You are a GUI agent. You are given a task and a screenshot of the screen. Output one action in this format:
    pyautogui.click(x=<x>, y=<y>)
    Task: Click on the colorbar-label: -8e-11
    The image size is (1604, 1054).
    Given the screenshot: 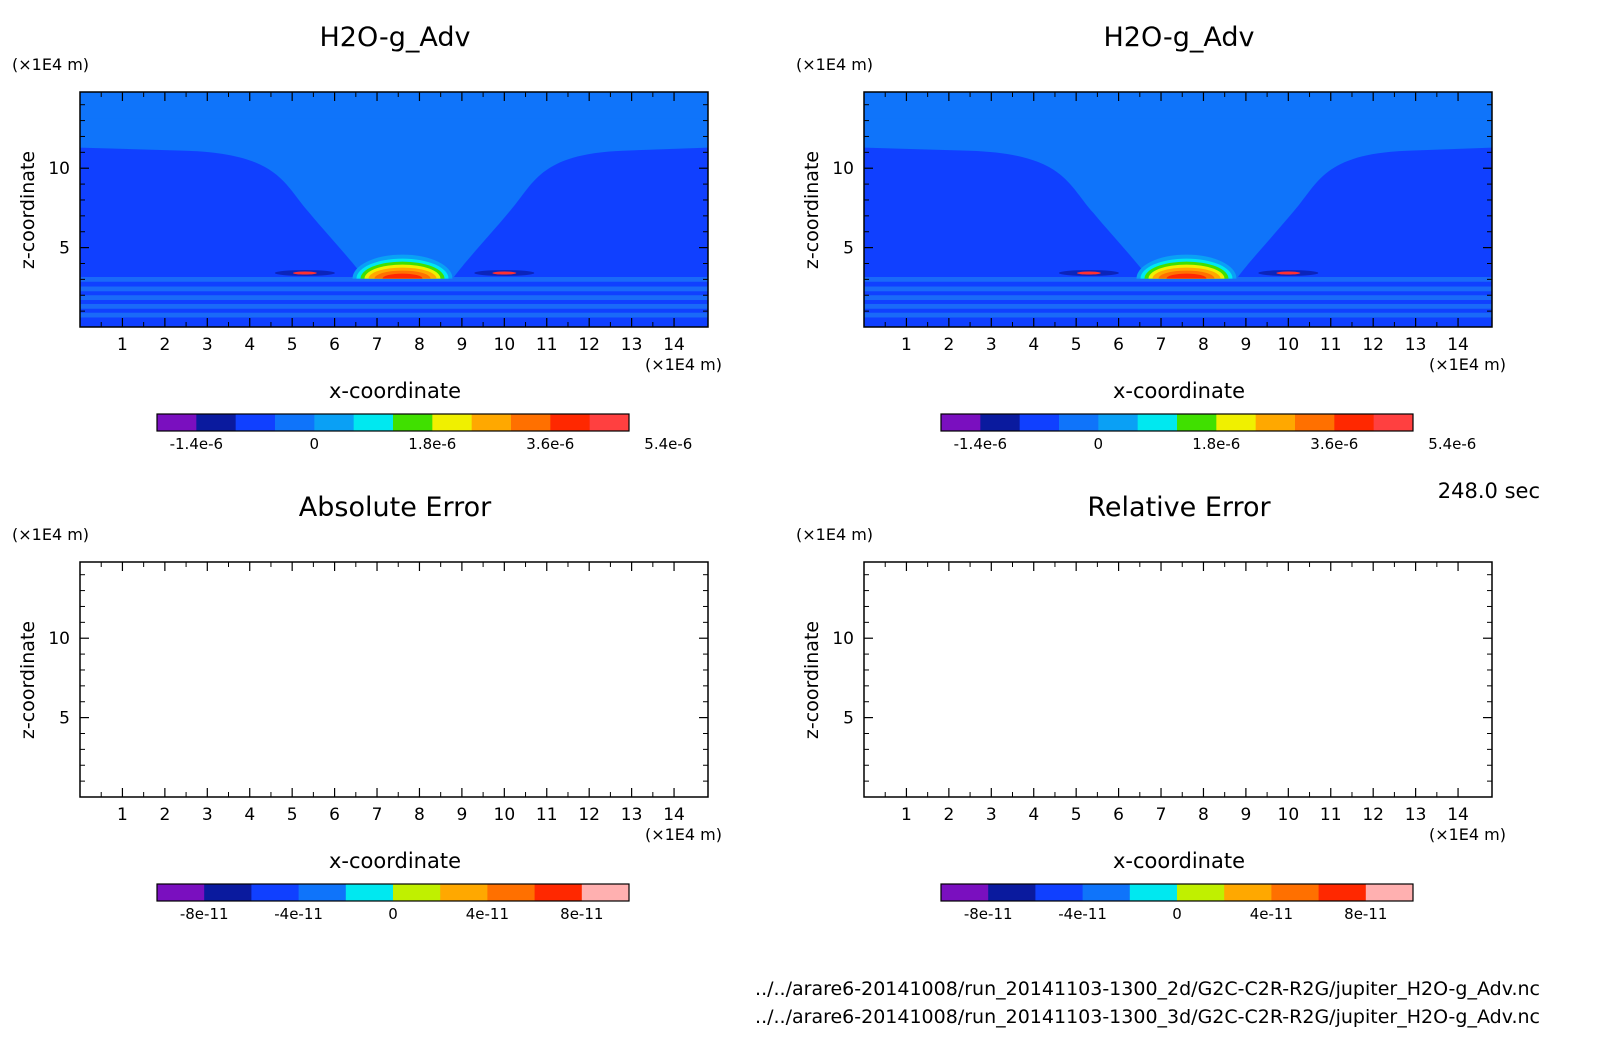 What is the action you would take?
    pyautogui.click(x=204, y=914)
    